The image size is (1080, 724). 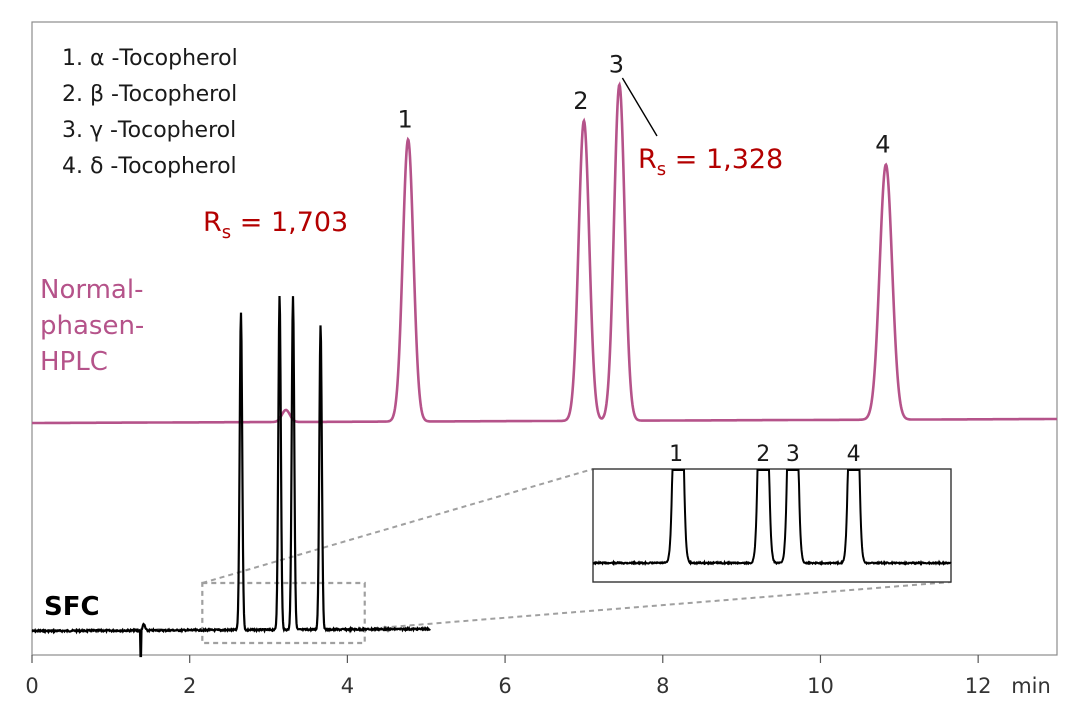 I want to click on hplc-series-name-line-1: Normal-, so click(x=91, y=290).